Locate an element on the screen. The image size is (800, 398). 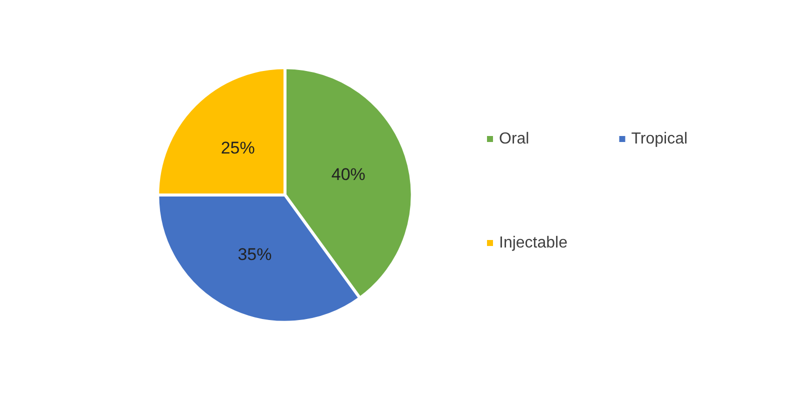
data-label: 35% is located at coordinates (255, 254).